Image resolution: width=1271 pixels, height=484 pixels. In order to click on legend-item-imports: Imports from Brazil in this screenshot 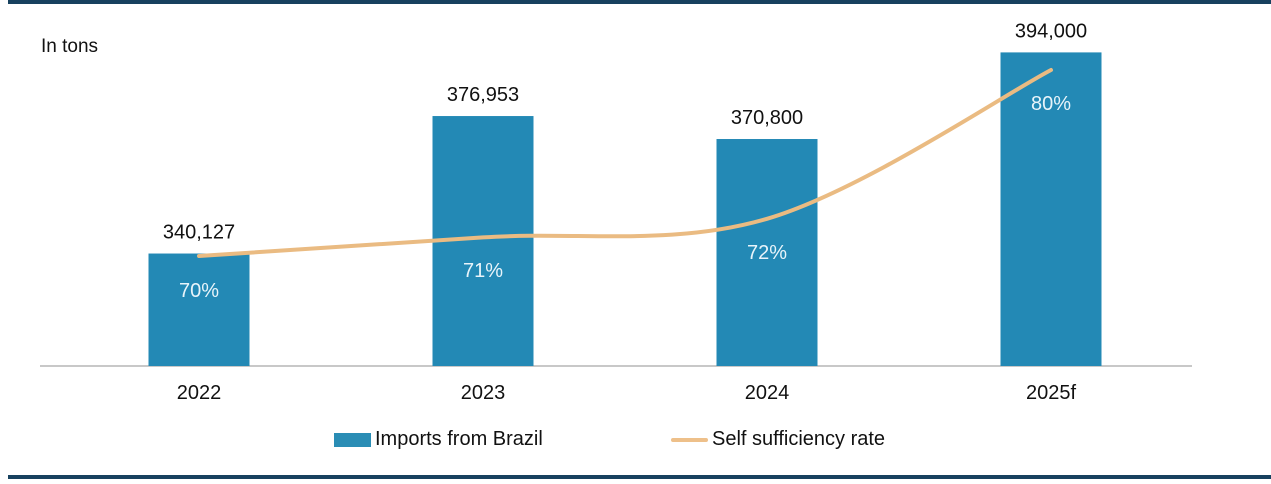, I will do `click(438, 439)`.